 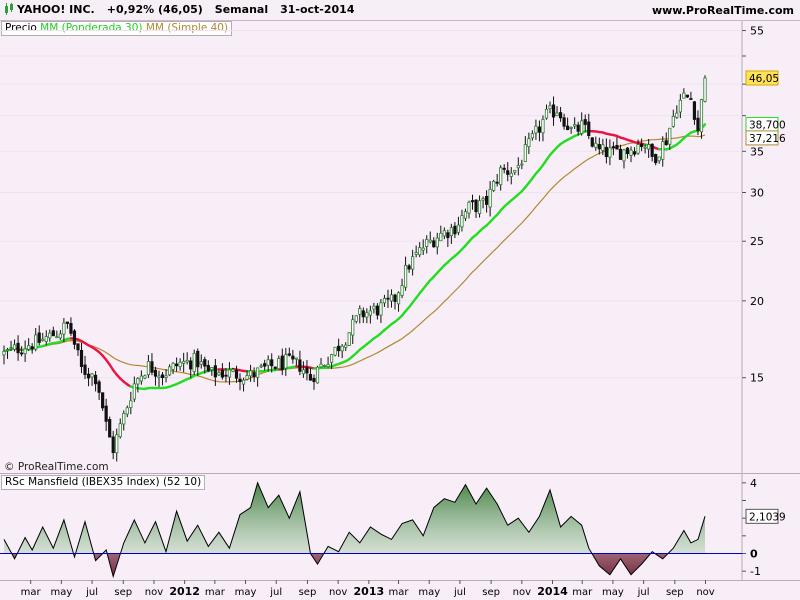 What do you see at coordinates (582, 592) in the screenshot?
I see `time-axis-label: mar` at bounding box center [582, 592].